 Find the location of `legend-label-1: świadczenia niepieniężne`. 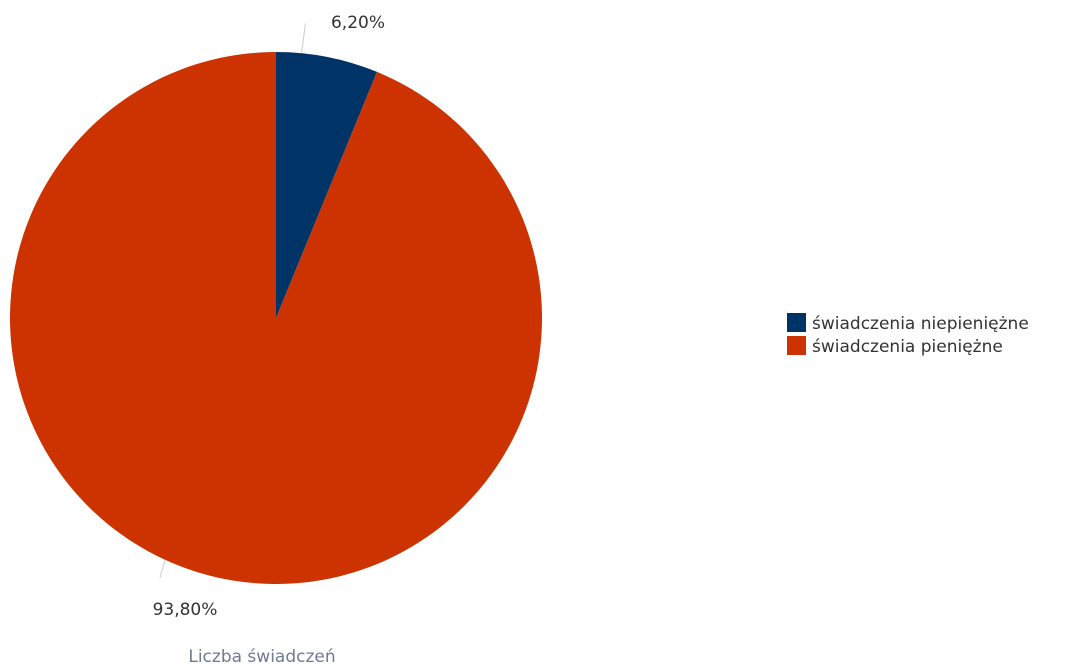

legend-label-1: świadczenia niepieniężne is located at coordinates (920, 324).